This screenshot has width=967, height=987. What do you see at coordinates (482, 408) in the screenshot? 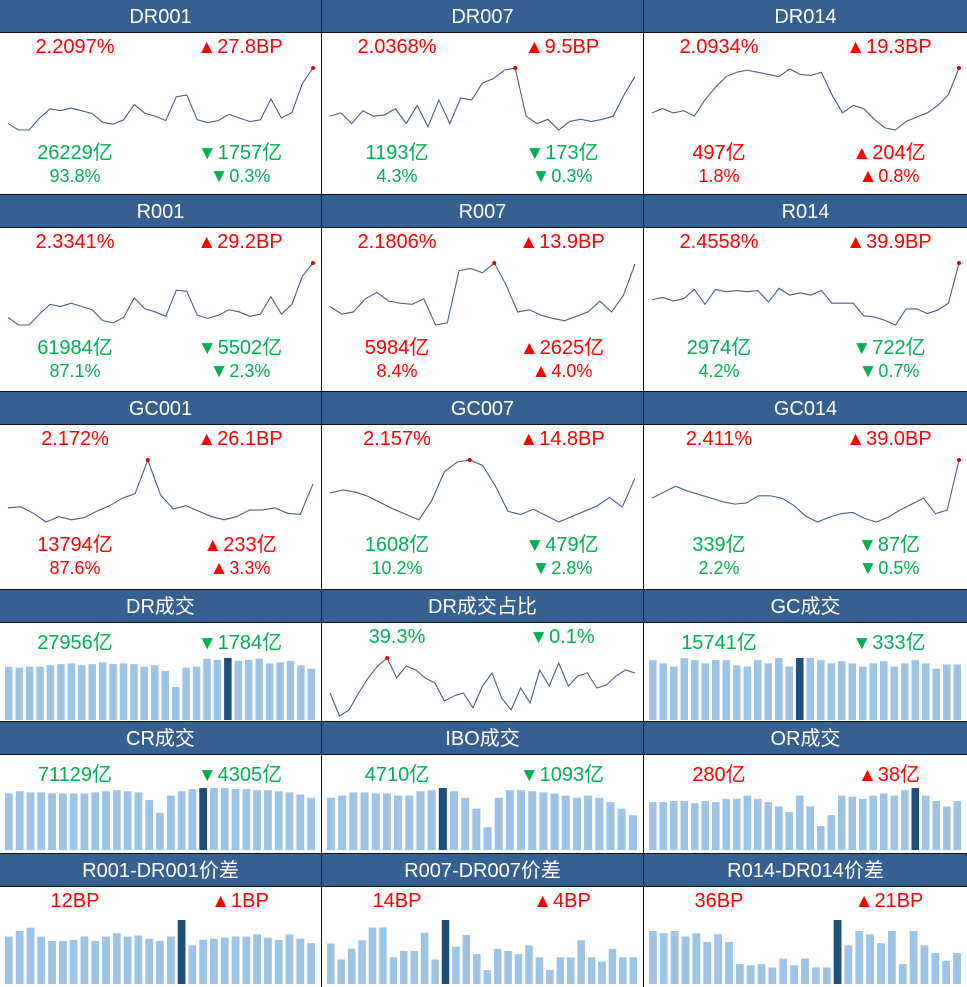
I see `panel-title: GC007` at bounding box center [482, 408].